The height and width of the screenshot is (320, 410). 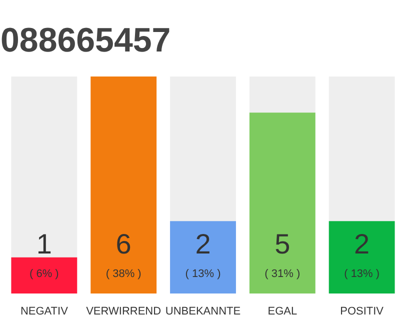 What do you see at coordinates (44, 312) in the screenshot?
I see `x-tick-label: NEGATIV` at bounding box center [44, 312].